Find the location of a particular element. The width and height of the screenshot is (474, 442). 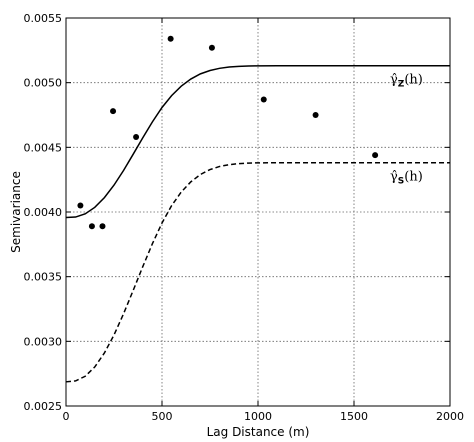

y-tick-label: 0.0035 is located at coordinates (43, 277).